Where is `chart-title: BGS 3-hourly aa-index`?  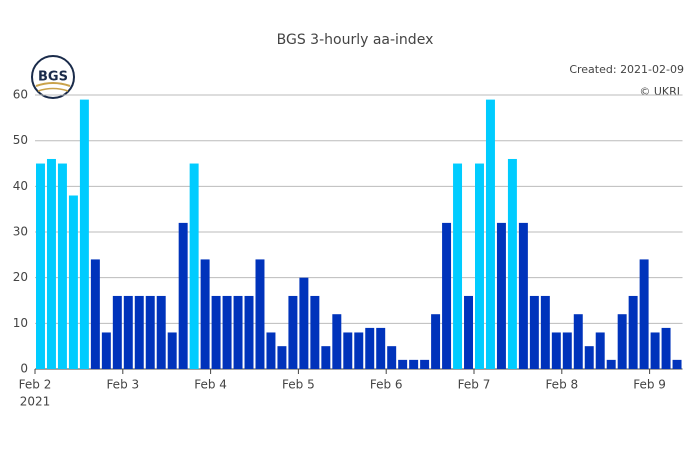
chart-title: BGS 3-hourly aa-index is located at coordinates (355, 40).